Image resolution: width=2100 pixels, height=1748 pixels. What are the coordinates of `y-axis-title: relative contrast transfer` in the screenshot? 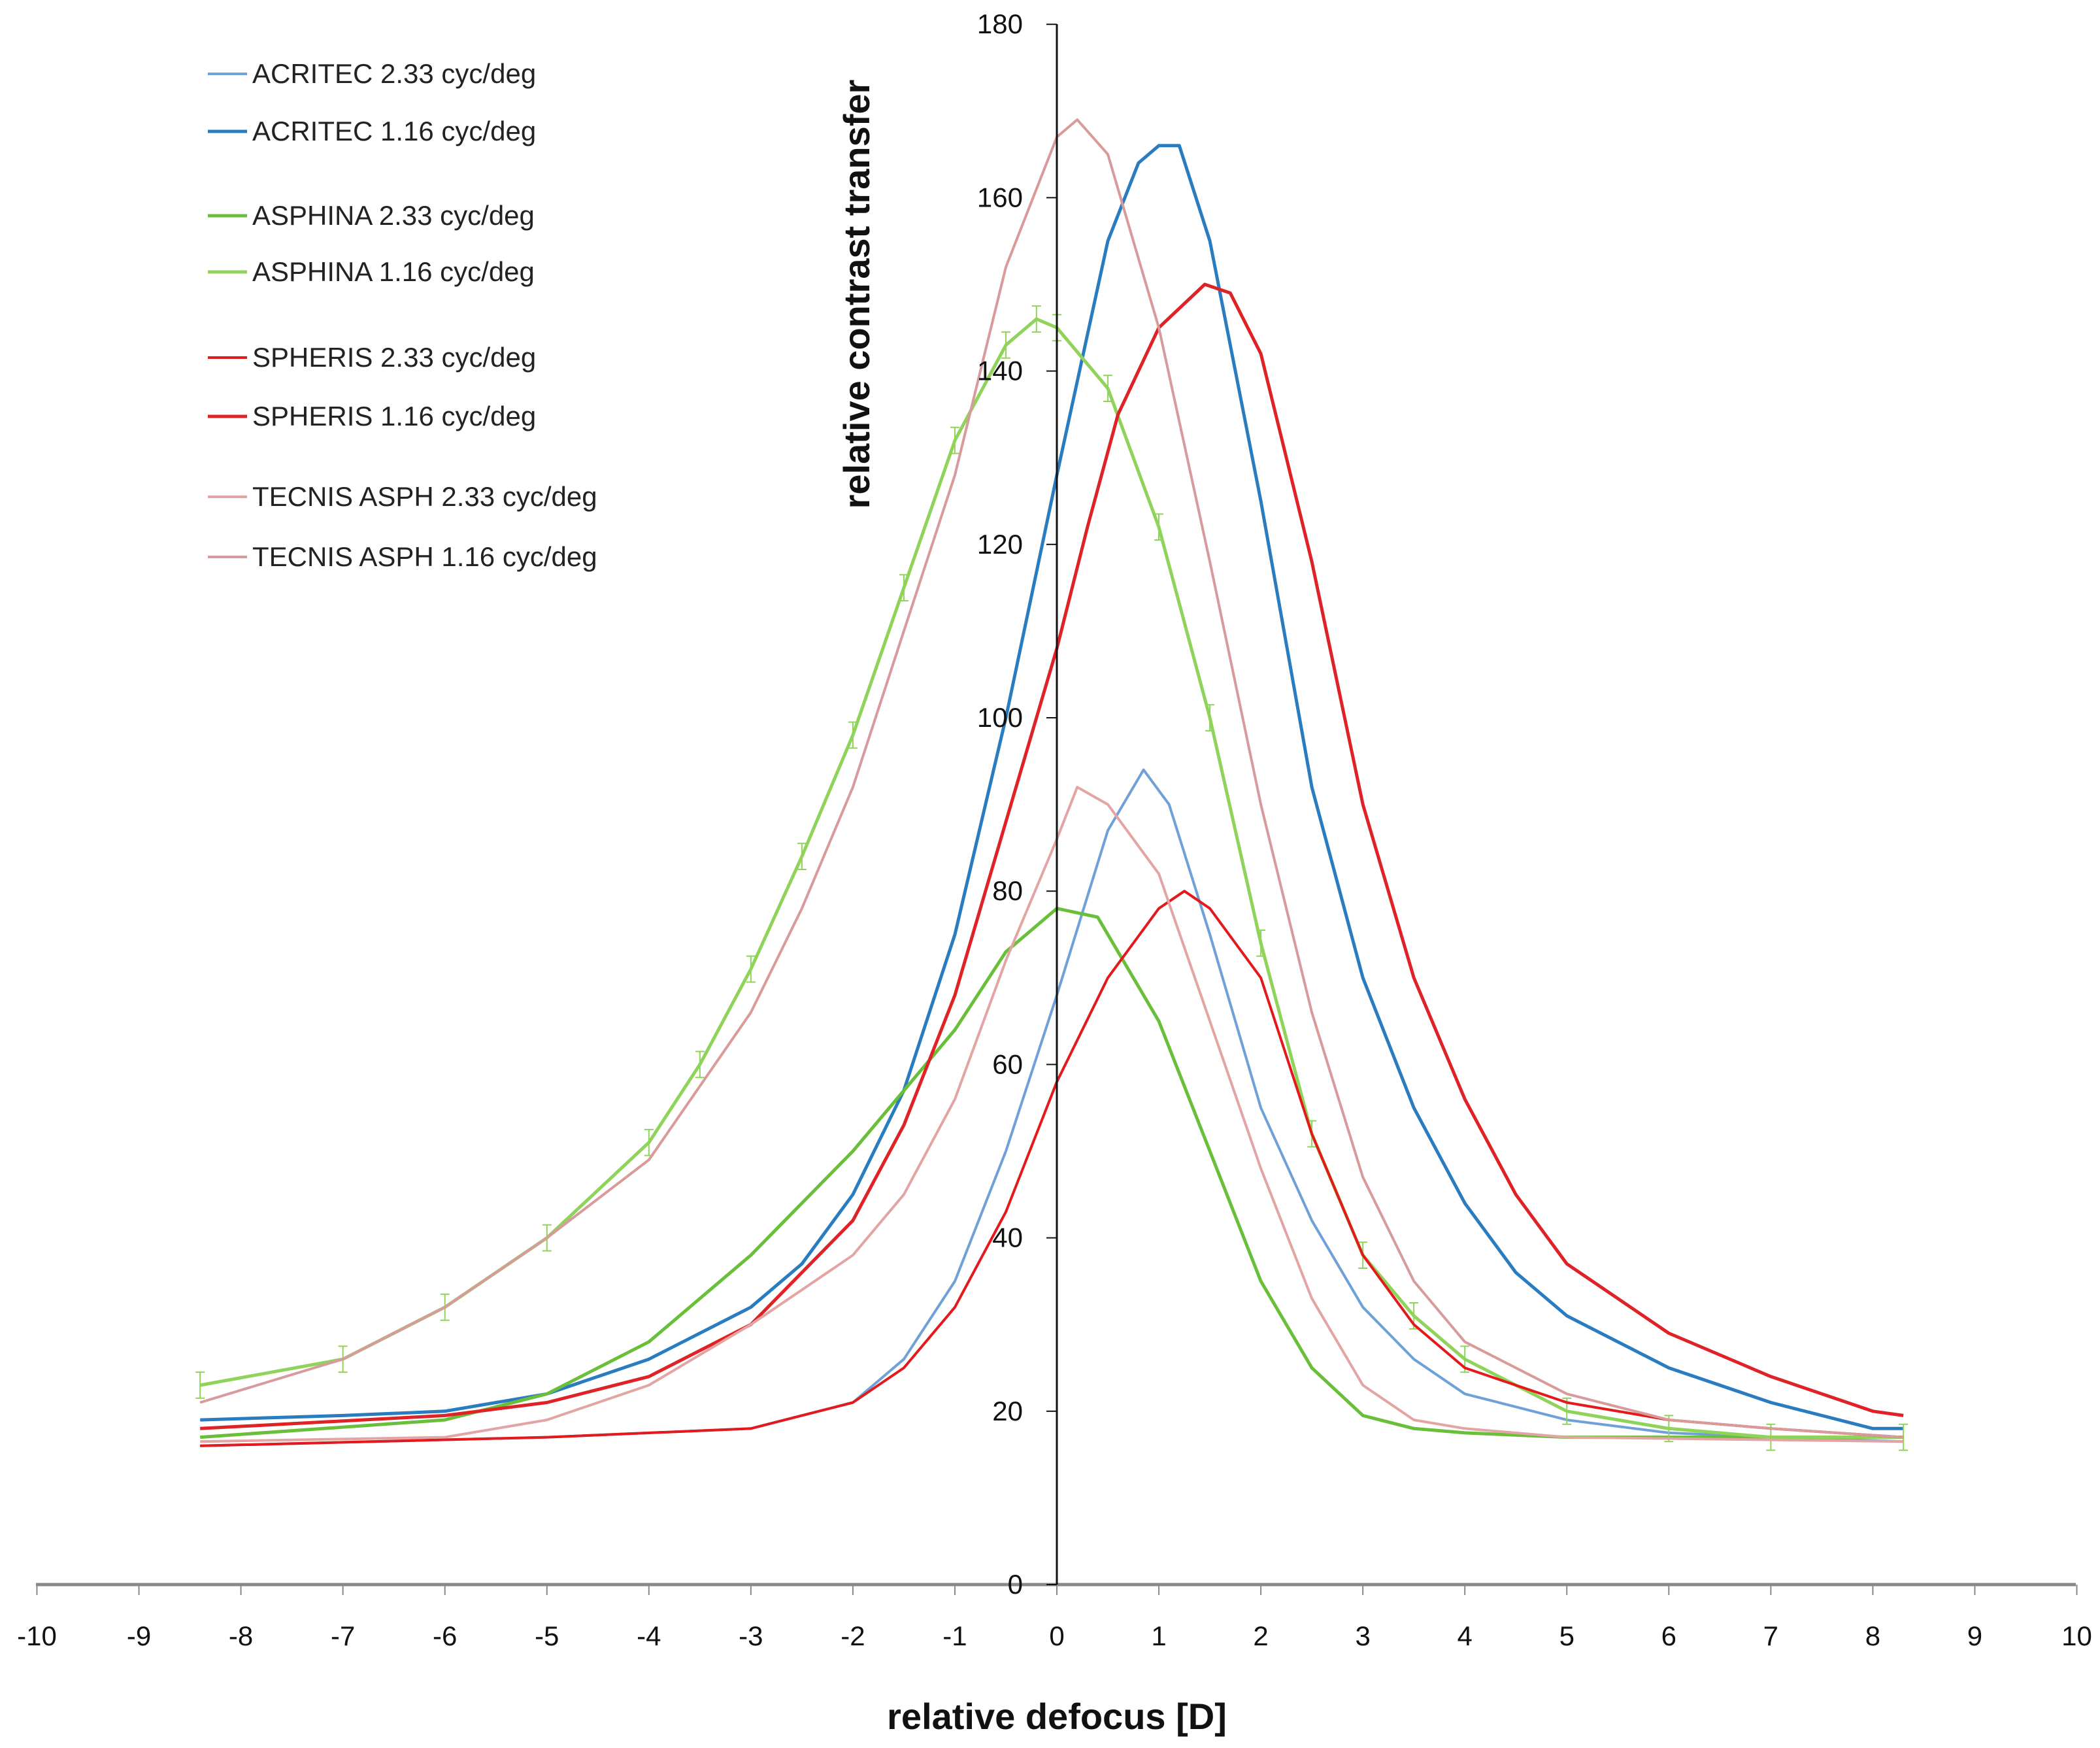 It's located at (856, 294).